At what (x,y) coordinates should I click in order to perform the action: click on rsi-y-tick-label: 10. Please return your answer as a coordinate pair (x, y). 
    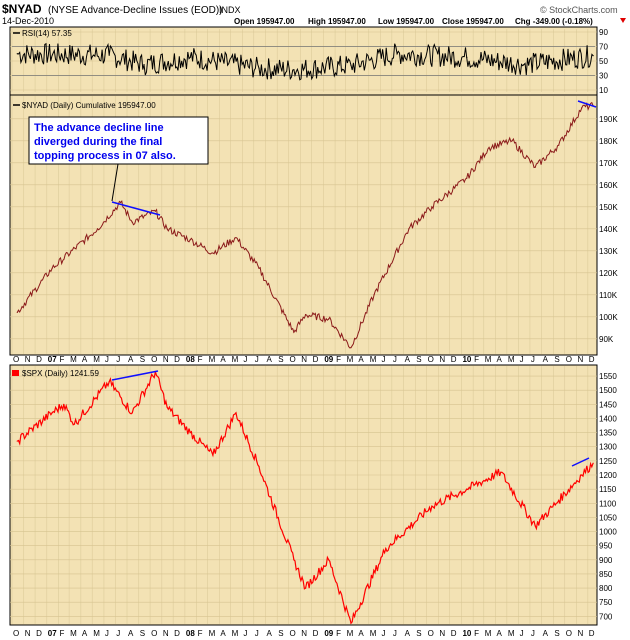
    Looking at the image, I should click on (603, 90).